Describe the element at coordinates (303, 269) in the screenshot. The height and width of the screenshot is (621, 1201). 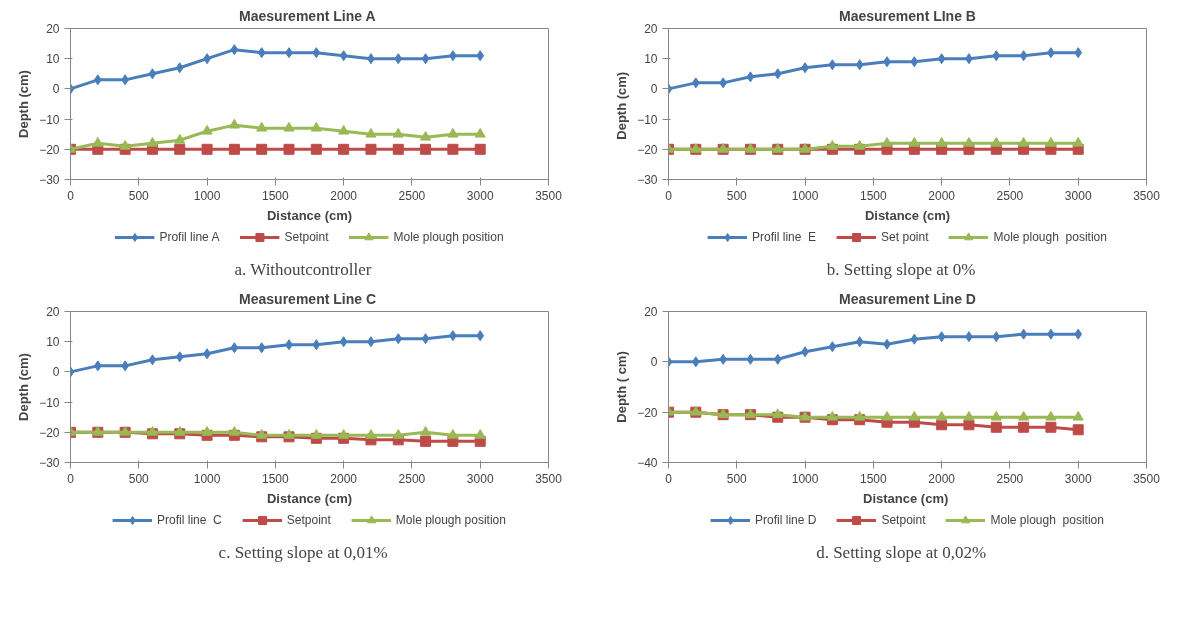
I see `text: a. Withoutcontroller` at that location.